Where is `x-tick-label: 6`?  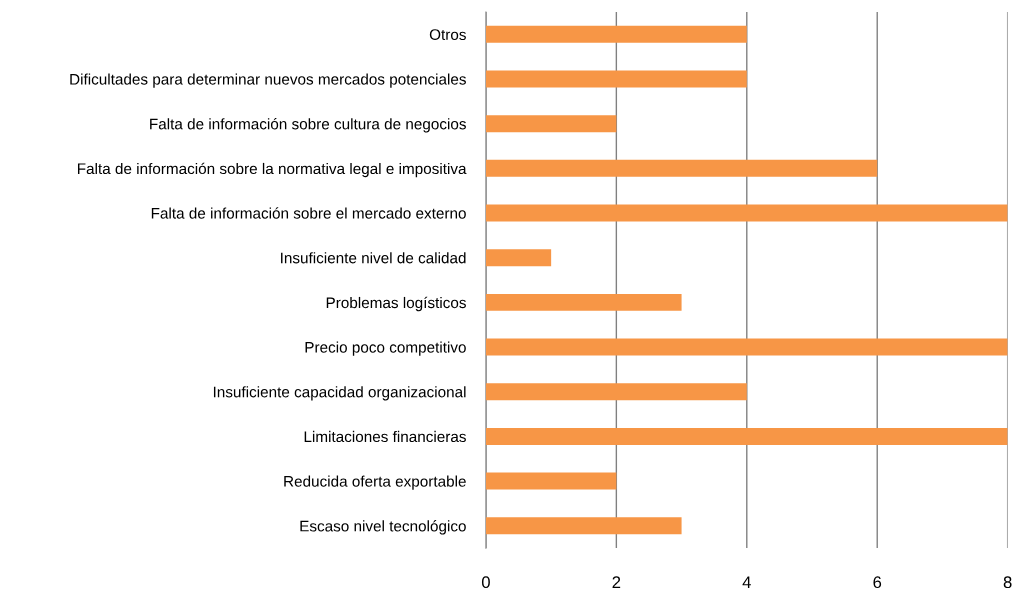
x-tick-label: 6 is located at coordinates (877, 582).